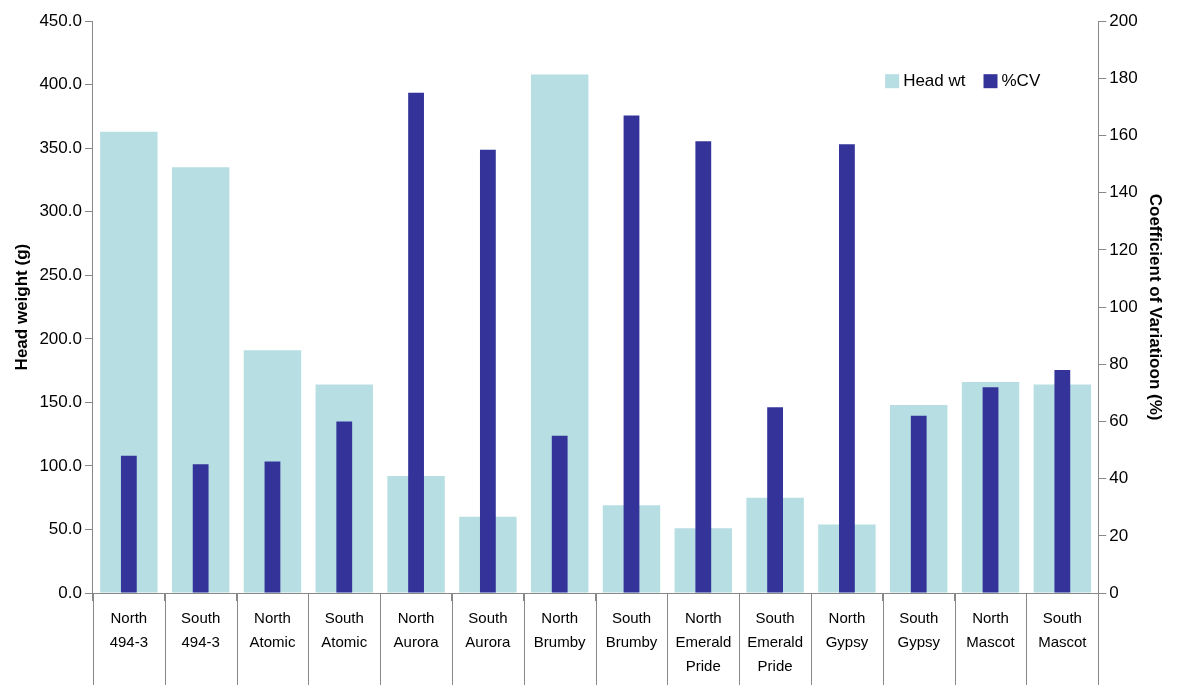 Image resolution: width=1182 pixels, height=693 pixels. Describe the element at coordinates (70, 592) in the screenshot. I see `y-tick-label: 0.0` at that location.